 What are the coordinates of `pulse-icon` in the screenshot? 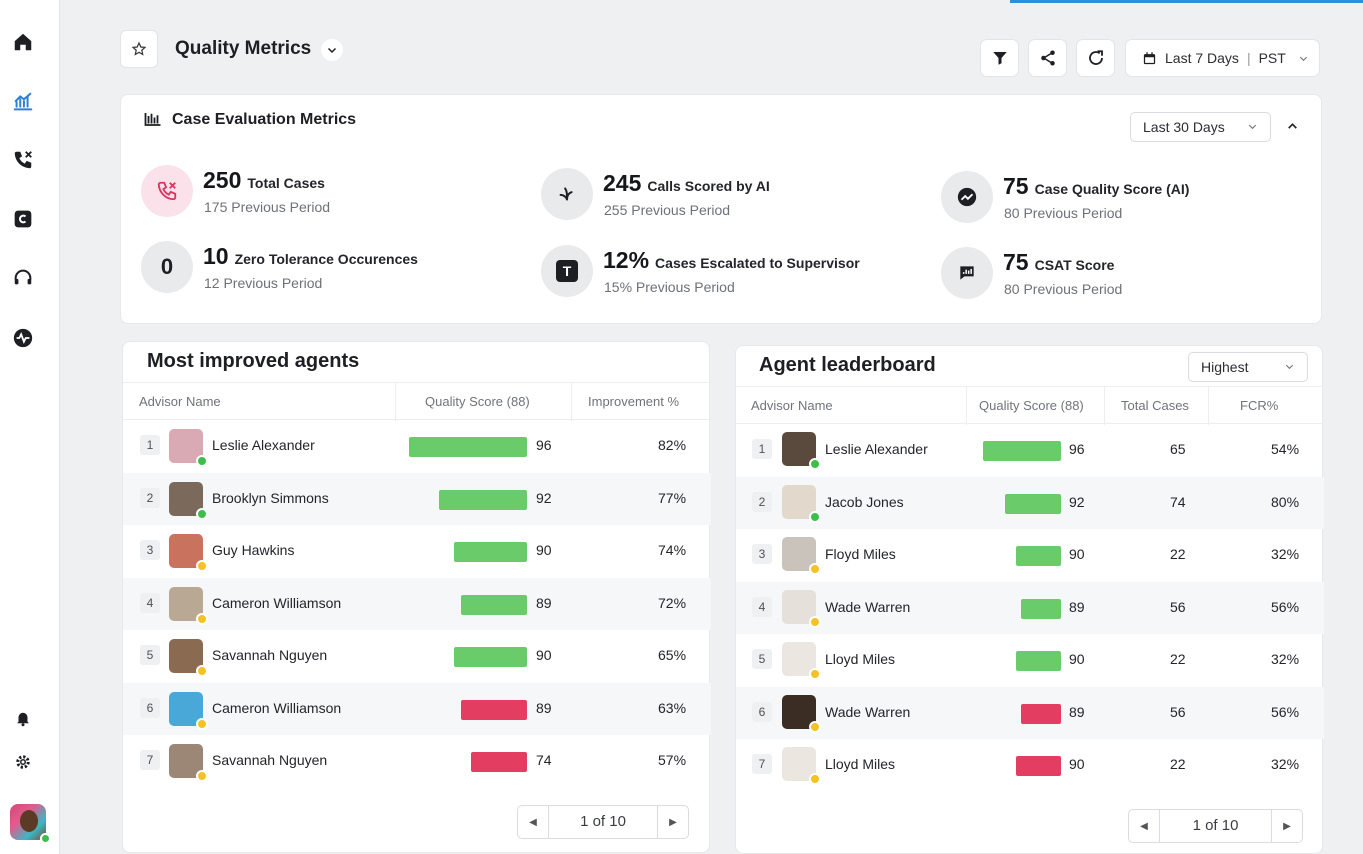 It's located at (23, 338).